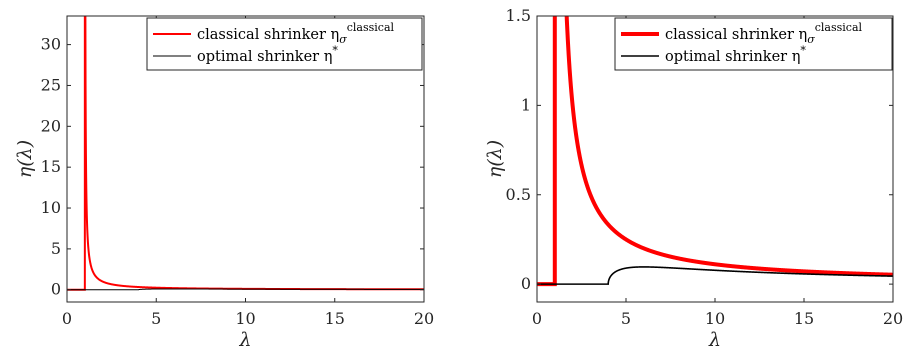  Describe the element at coordinates (51, 44) in the screenshot. I see `y-tick-label: 30` at that location.